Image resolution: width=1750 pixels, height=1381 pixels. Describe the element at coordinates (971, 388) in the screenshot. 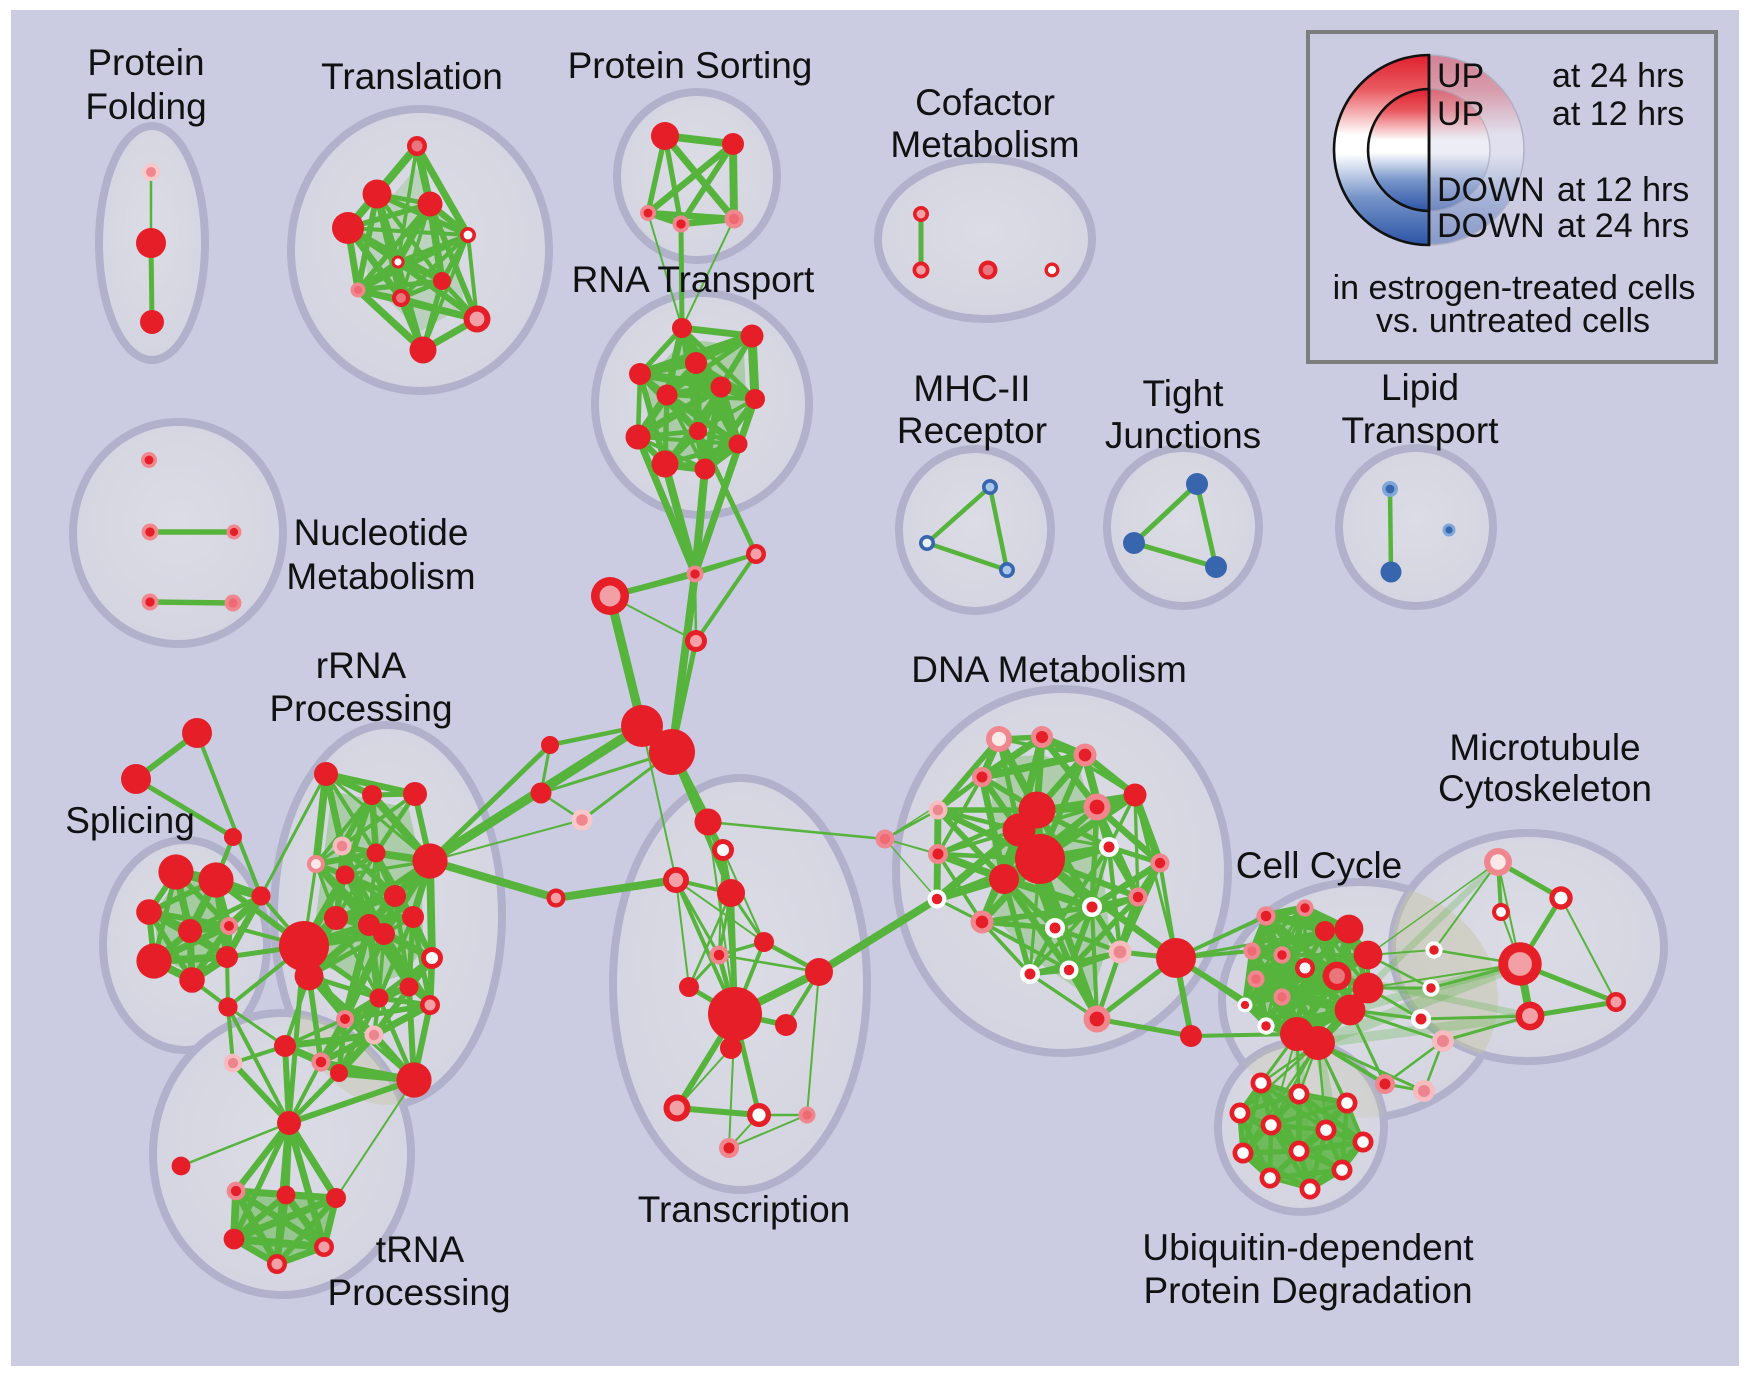

I see `svg-text: MHC-II` at that location.